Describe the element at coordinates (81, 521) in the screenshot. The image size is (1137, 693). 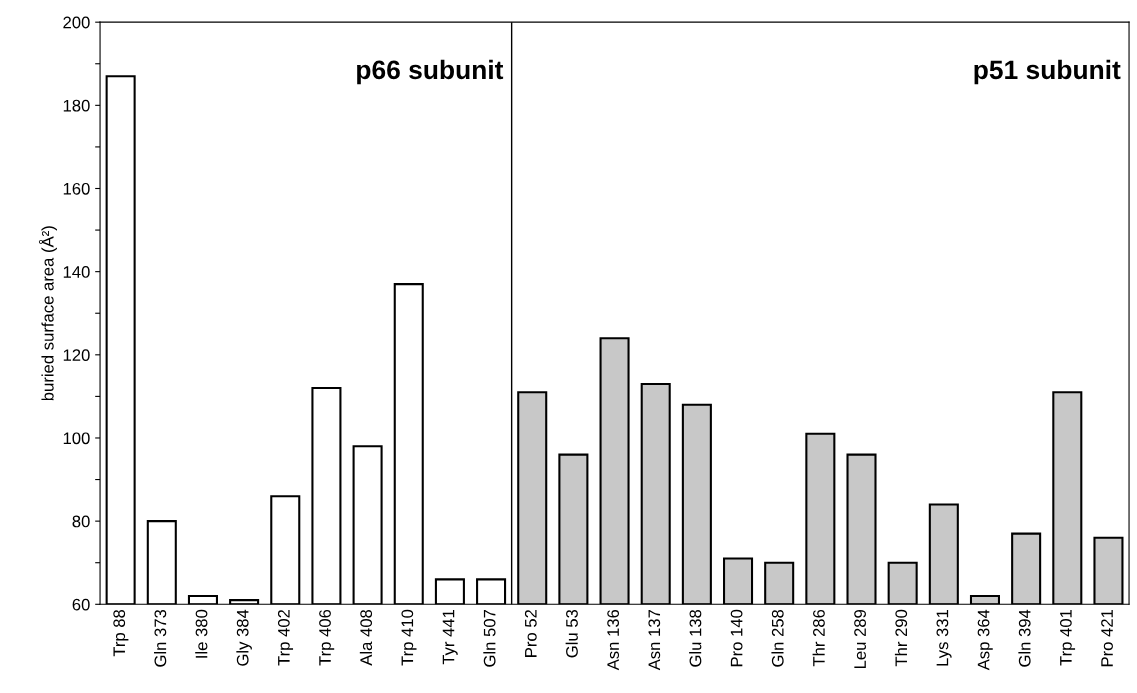
I see `y-tick-label: 80` at that location.